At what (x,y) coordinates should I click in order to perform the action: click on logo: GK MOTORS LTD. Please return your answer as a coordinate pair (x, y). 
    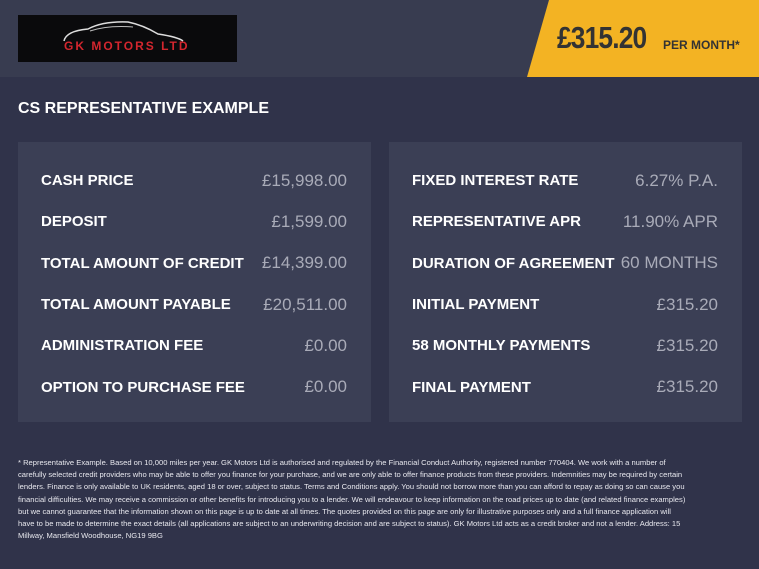
    Looking at the image, I should click on (127, 38).